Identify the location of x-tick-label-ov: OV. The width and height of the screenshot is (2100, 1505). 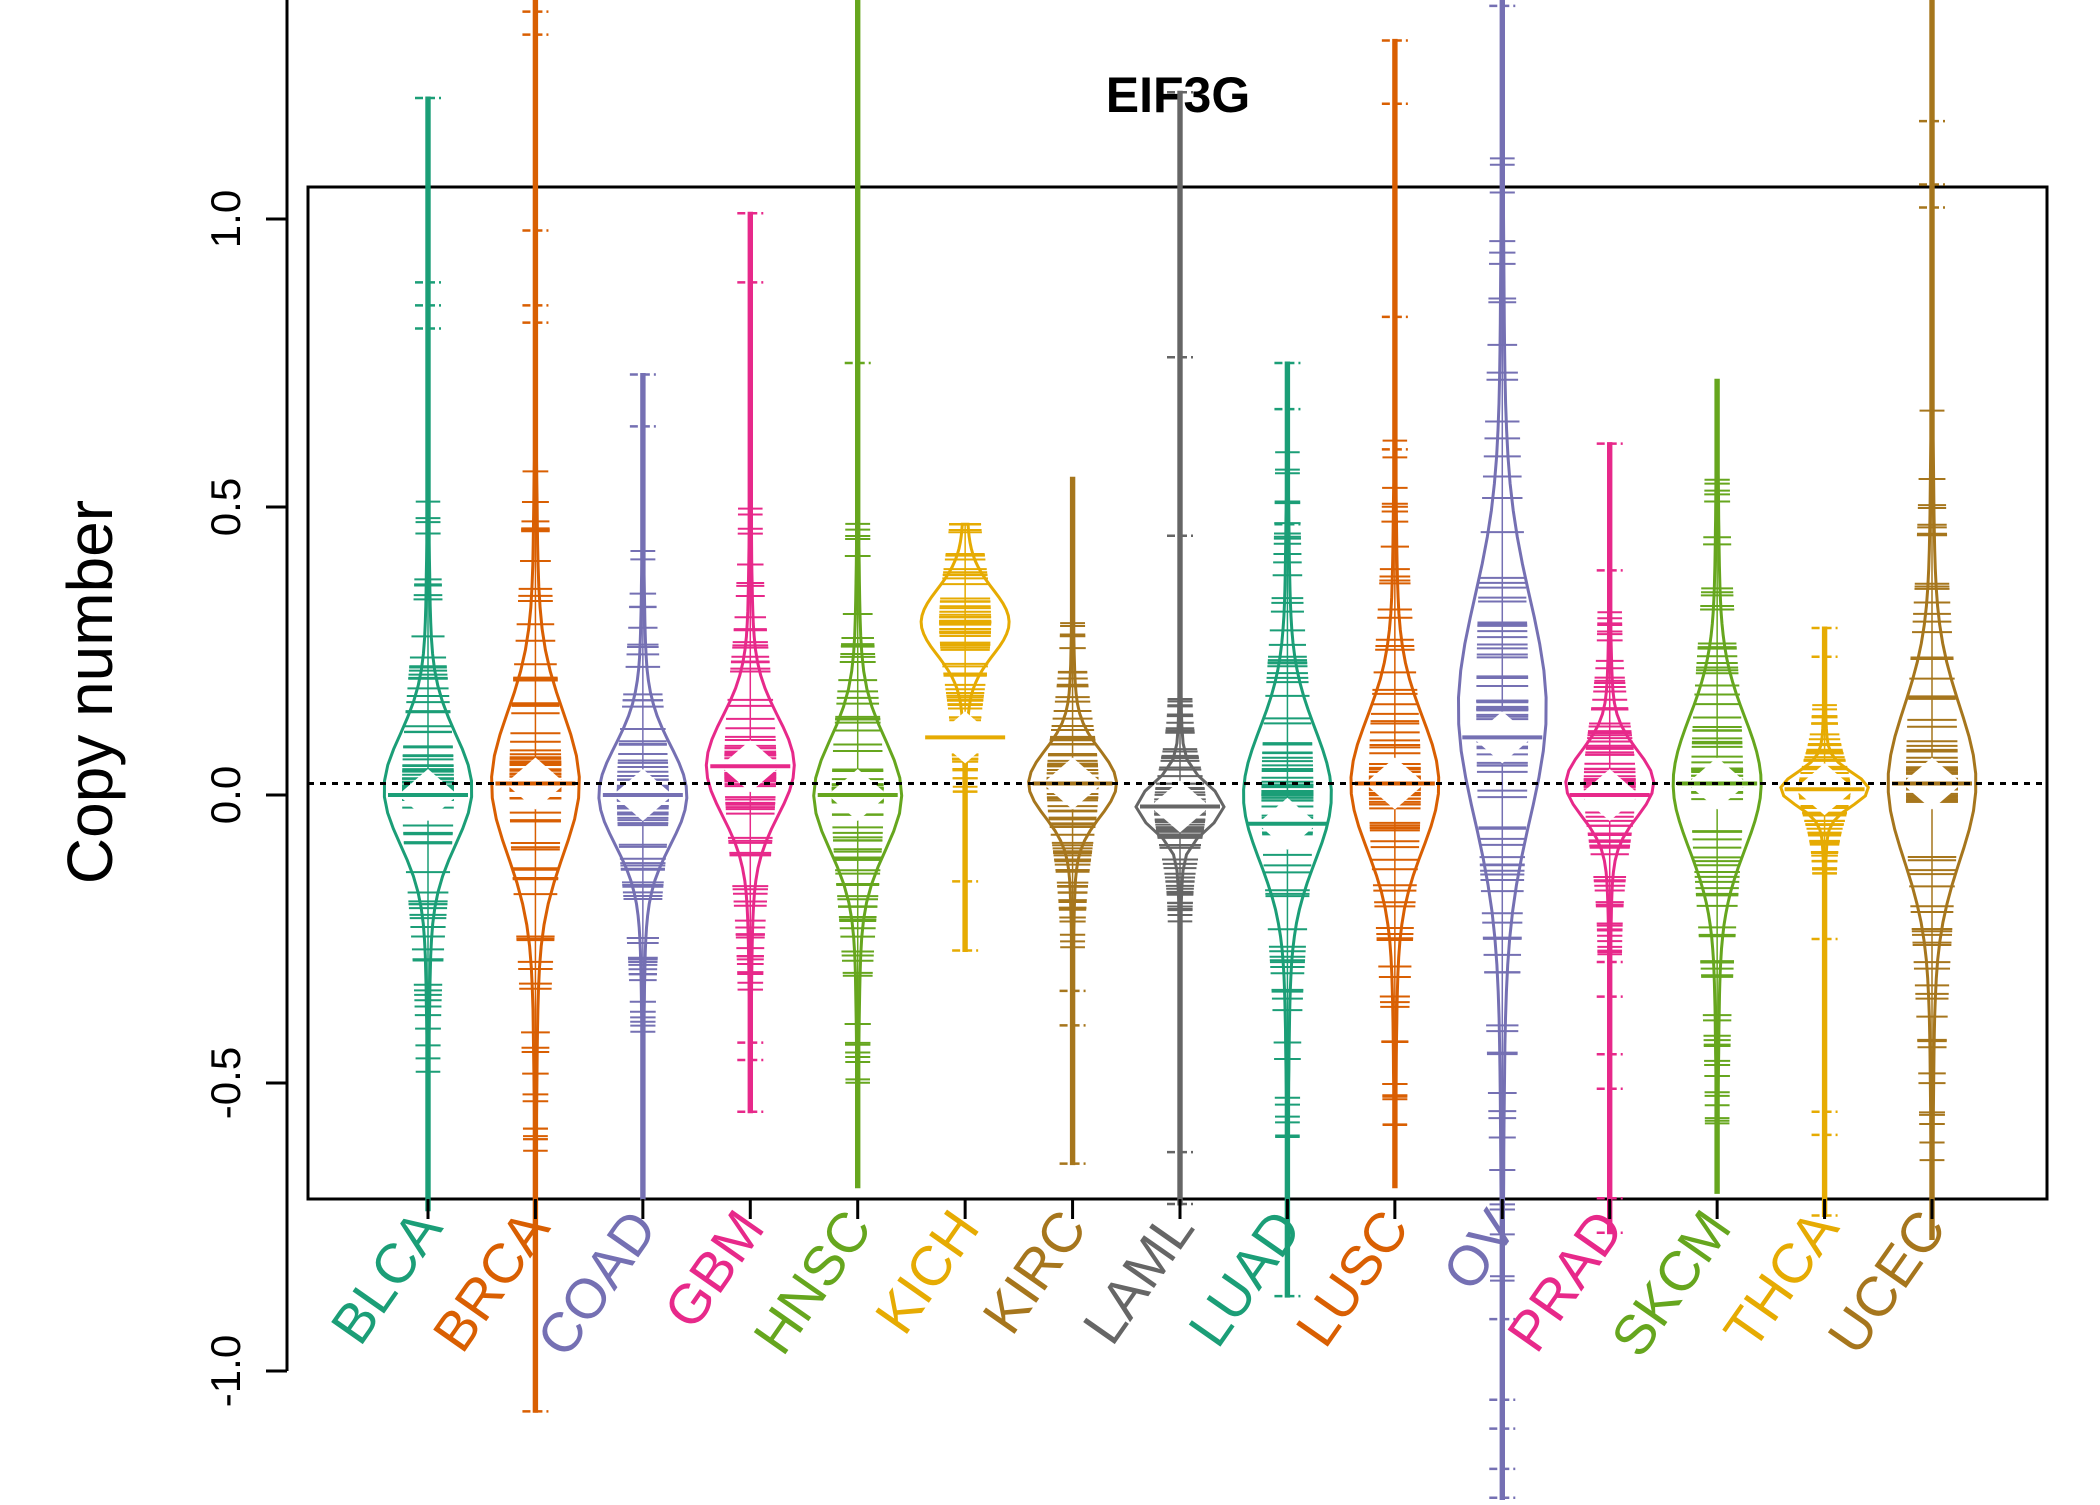
(1479, 1249).